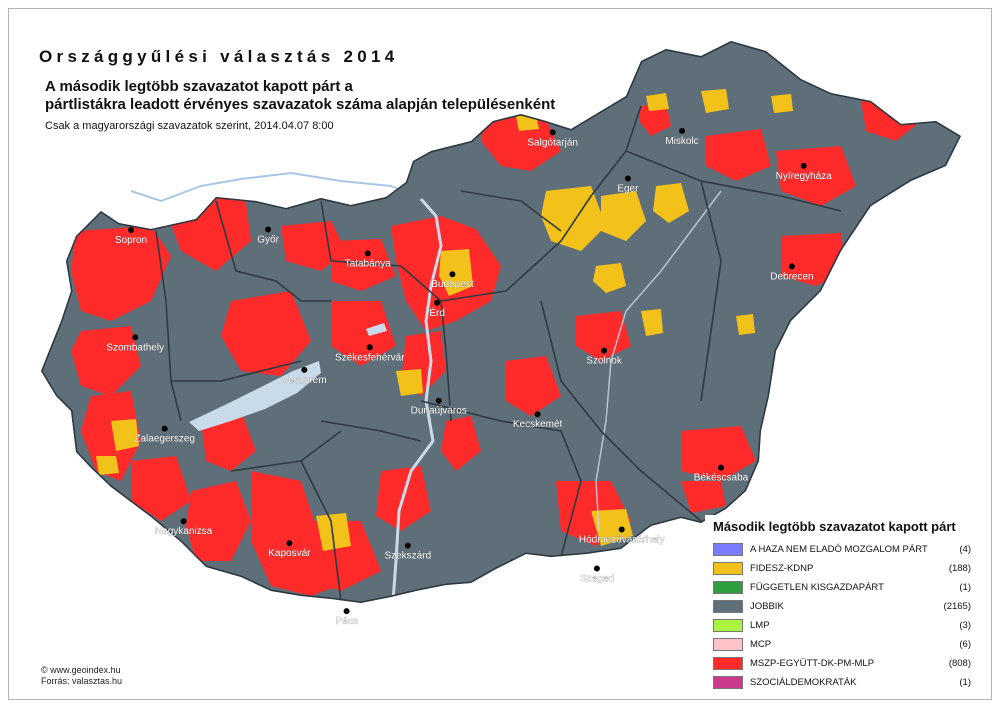 This screenshot has height=708, width=1000. I want to click on legend-label: SZOCIÁLDEMOKRATÁK, so click(803, 682).